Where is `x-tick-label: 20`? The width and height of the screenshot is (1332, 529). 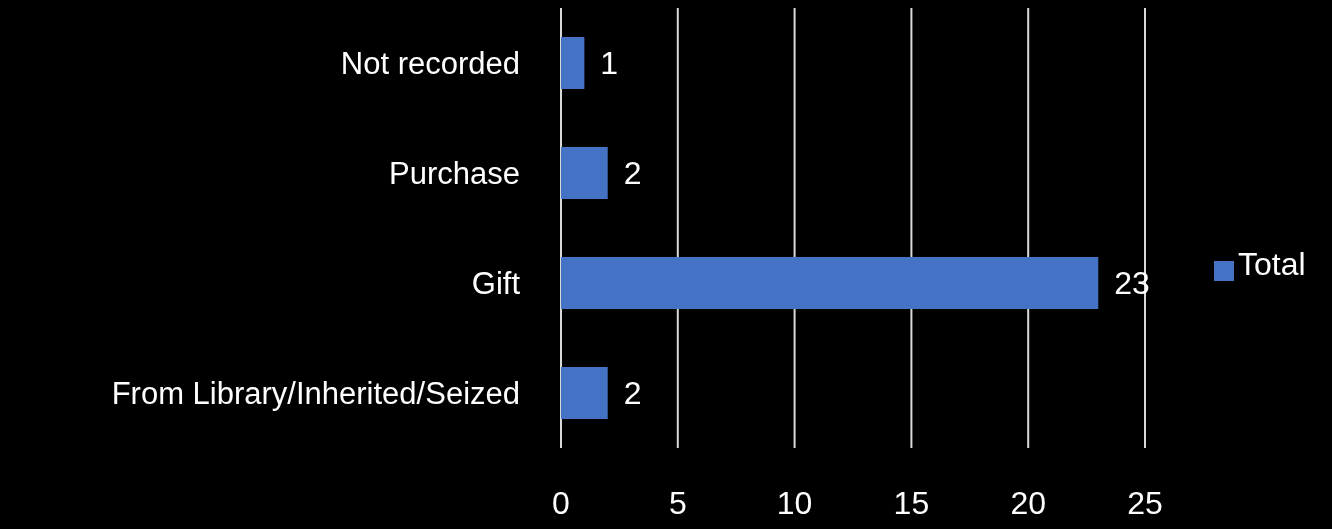 x-tick-label: 20 is located at coordinates (1028, 502).